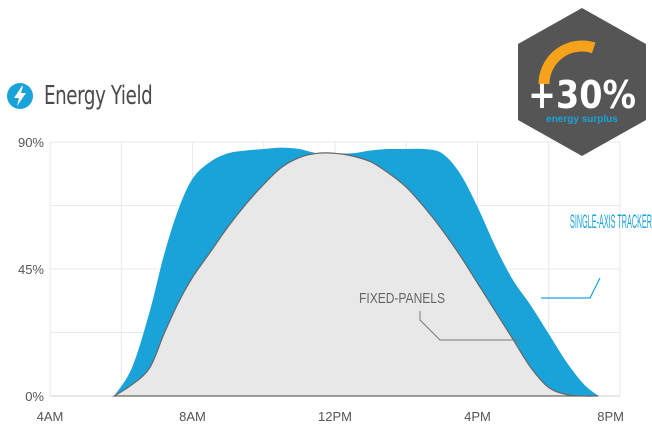 The image size is (652, 428). I want to click on x-tick-label: 8AM, so click(192, 416).